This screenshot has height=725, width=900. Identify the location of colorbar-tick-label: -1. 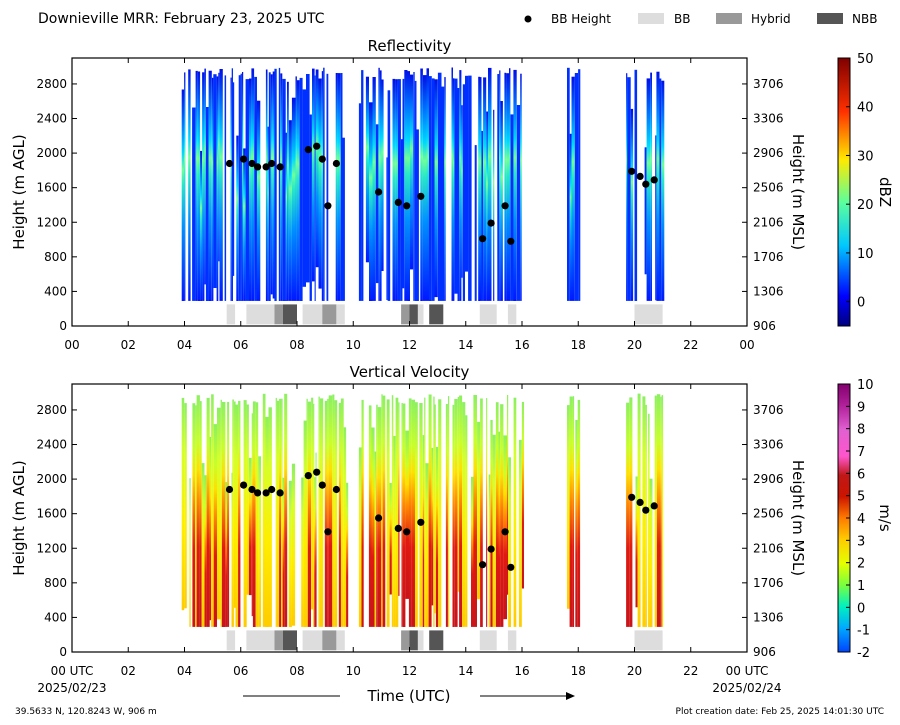
(863, 631).